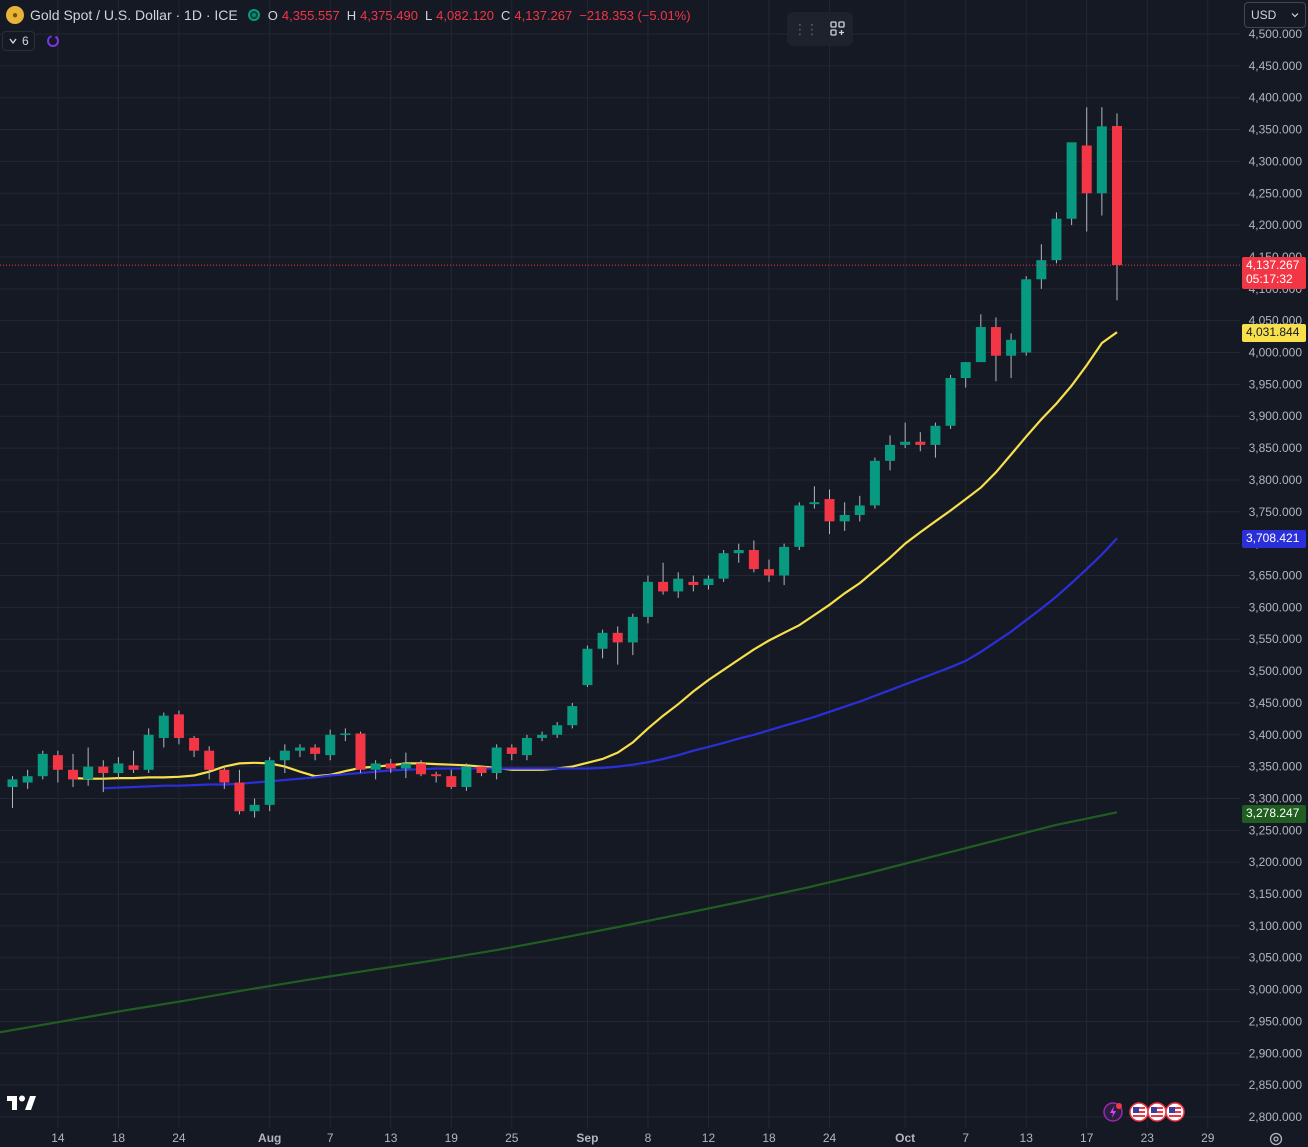 Image resolution: width=1308 pixels, height=1147 pixels. What do you see at coordinates (1276, 735) in the screenshot?
I see `y-tick-label: 3,400.000` at bounding box center [1276, 735].